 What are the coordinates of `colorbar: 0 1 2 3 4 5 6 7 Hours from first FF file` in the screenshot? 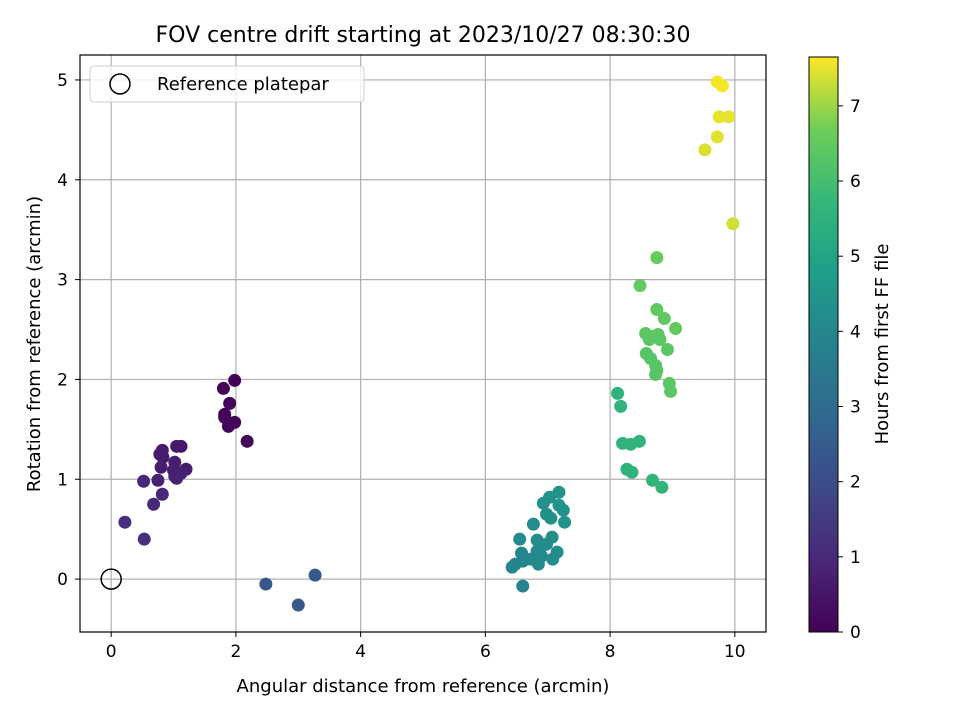 It's located at (850, 349).